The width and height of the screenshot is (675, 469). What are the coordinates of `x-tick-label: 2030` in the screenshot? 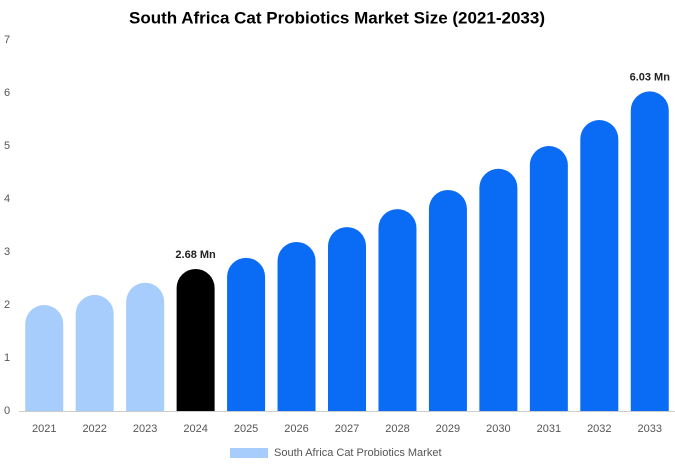 It's located at (498, 429).